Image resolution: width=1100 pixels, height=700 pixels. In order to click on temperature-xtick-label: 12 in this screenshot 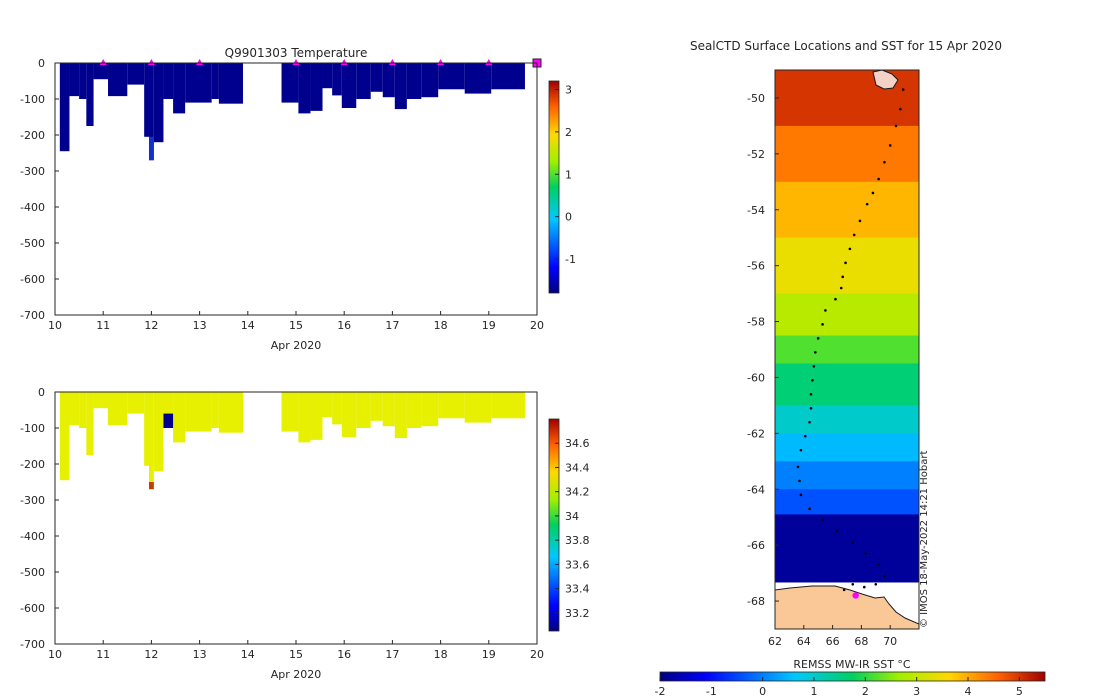, I will do `click(151, 325)`.